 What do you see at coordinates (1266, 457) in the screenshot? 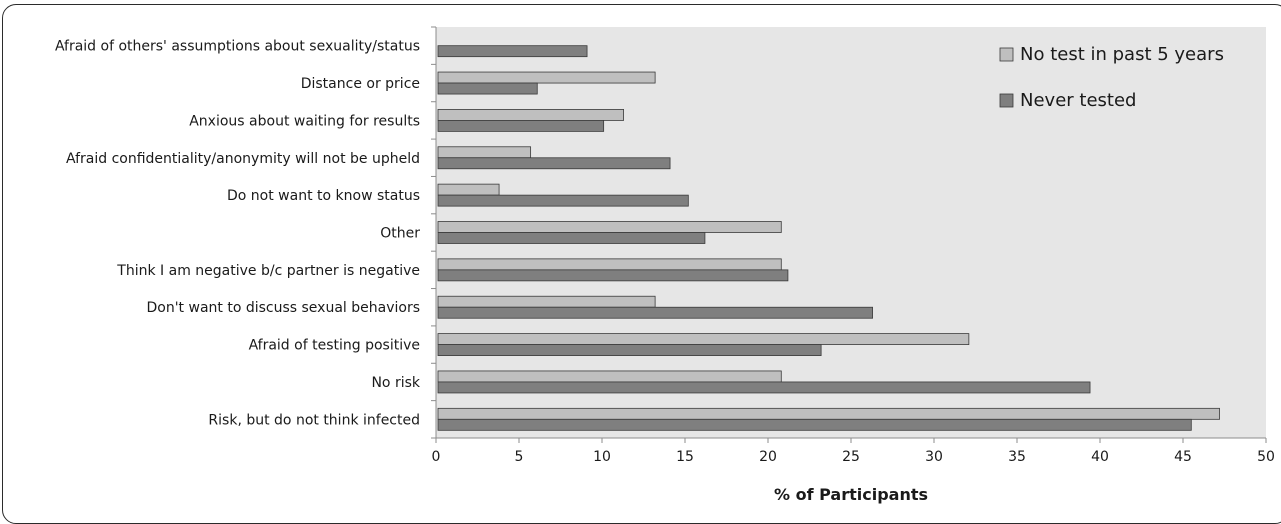
I see `x-tick-label: 50` at bounding box center [1266, 457].